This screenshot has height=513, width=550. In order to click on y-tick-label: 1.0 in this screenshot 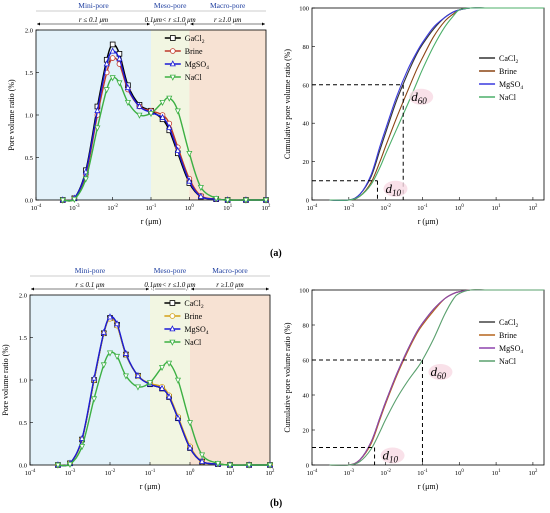, I will do `click(23, 381)`.